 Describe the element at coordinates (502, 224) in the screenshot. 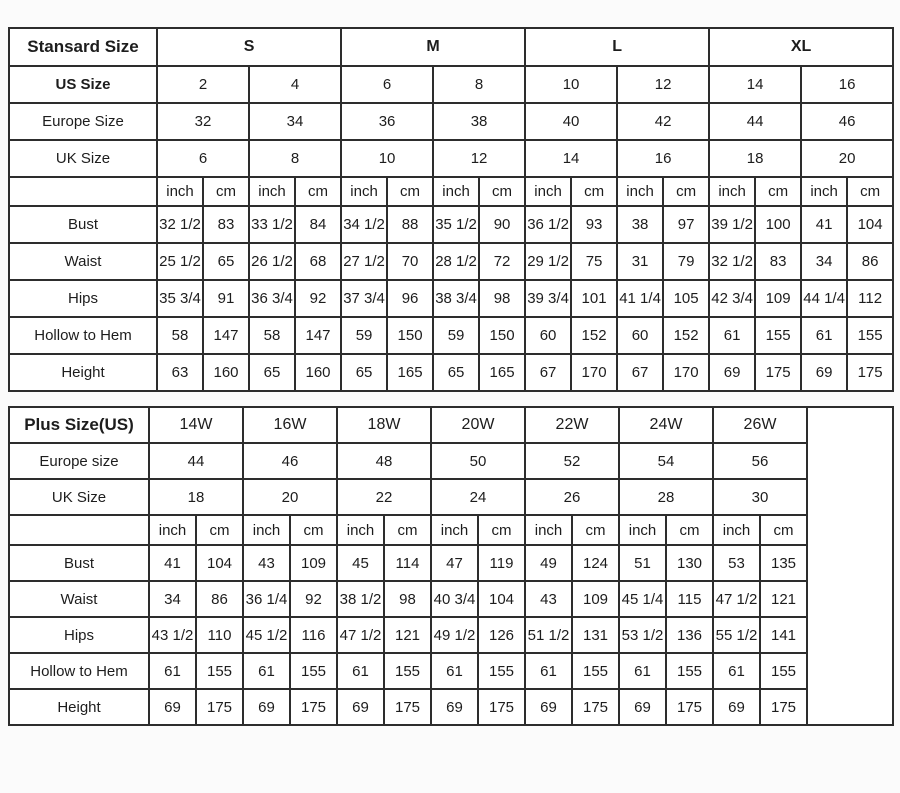

I see `measure-value-cell: 90` at that location.